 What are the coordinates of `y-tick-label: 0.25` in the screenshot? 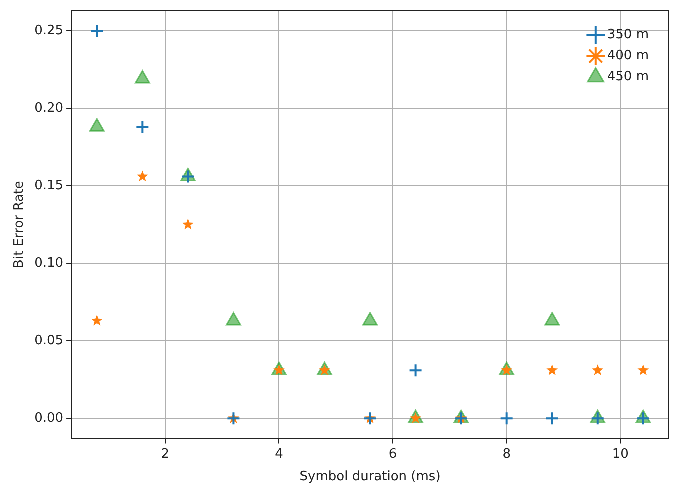 It's located at (49, 30).